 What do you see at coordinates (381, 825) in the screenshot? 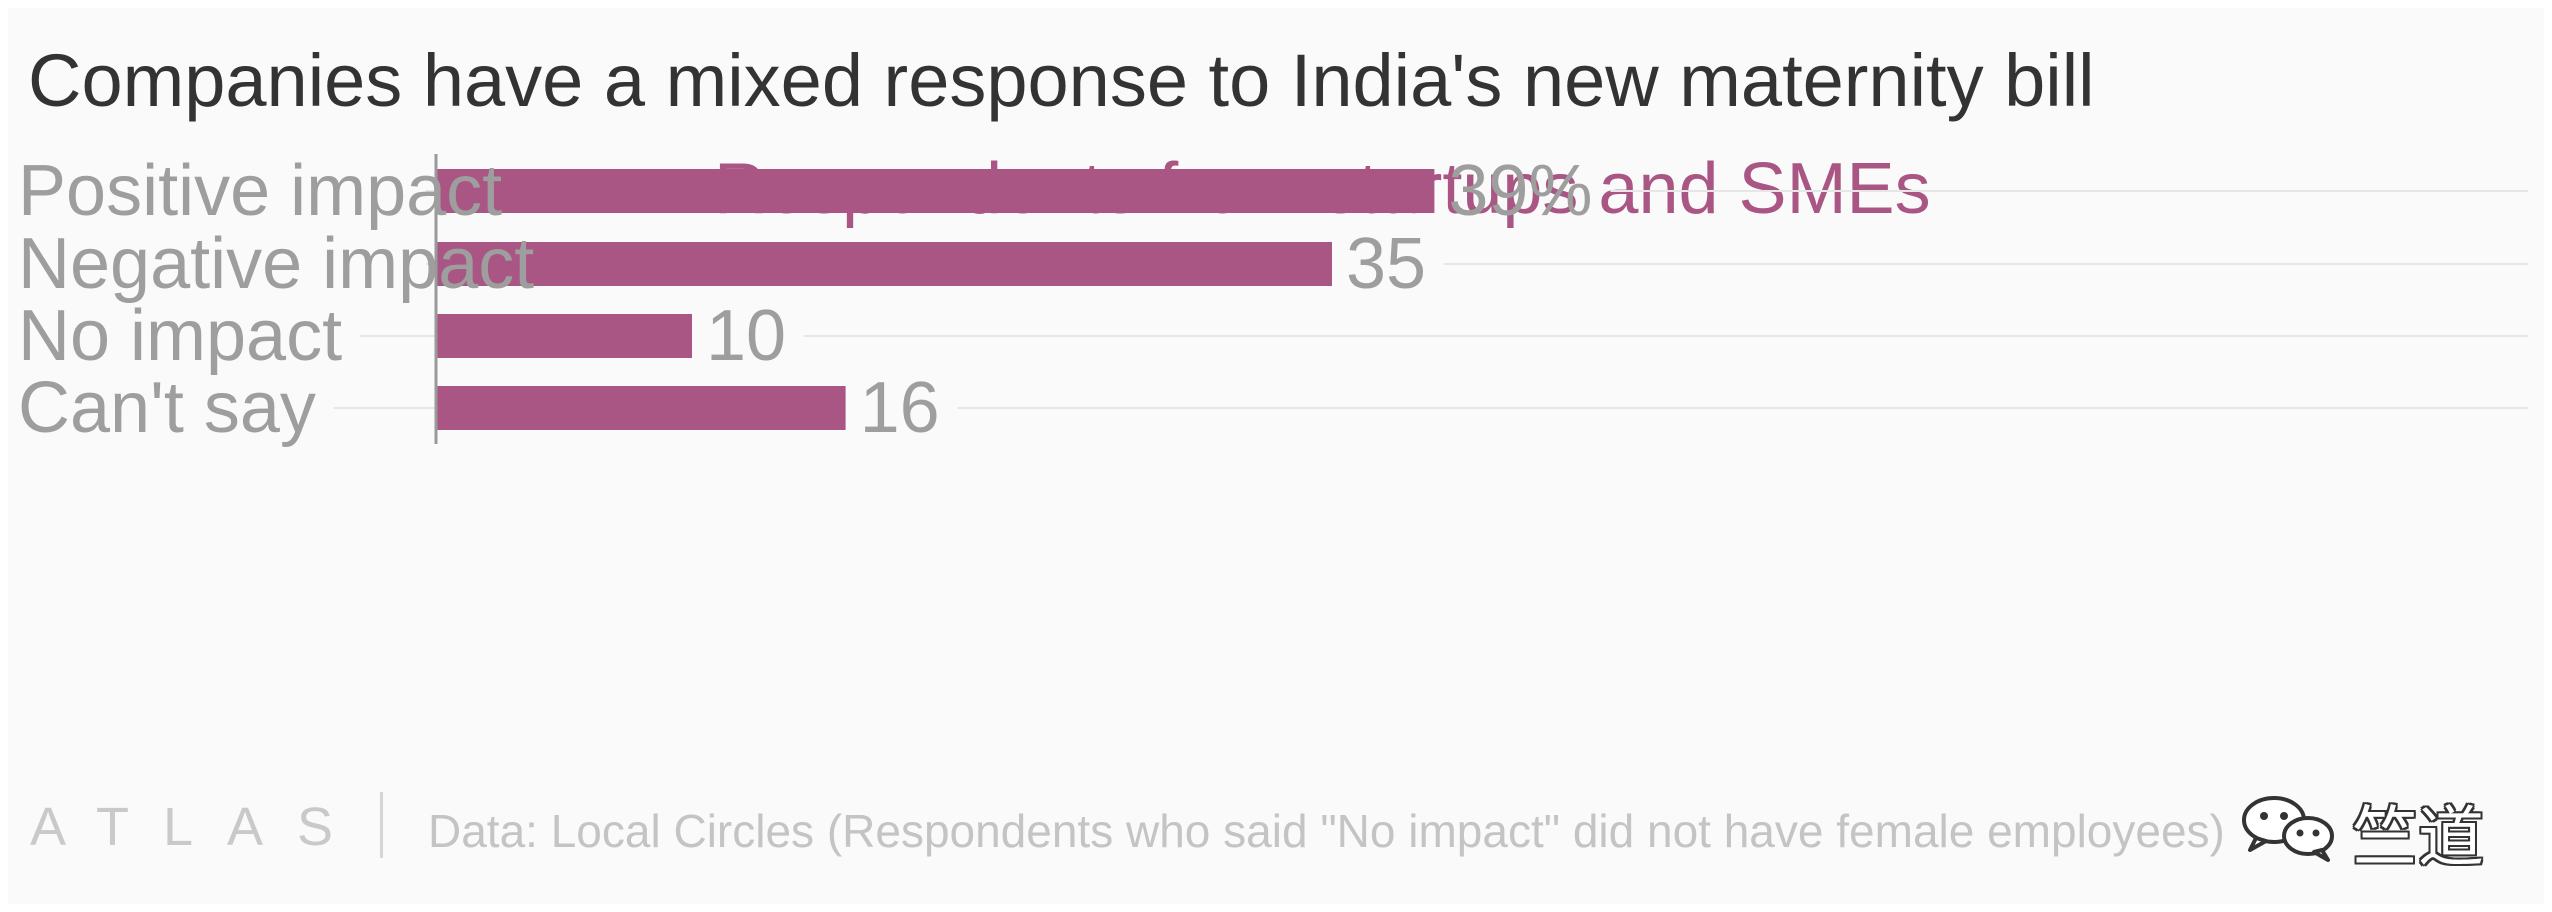
I see `footer-divider` at bounding box center [381, 825].